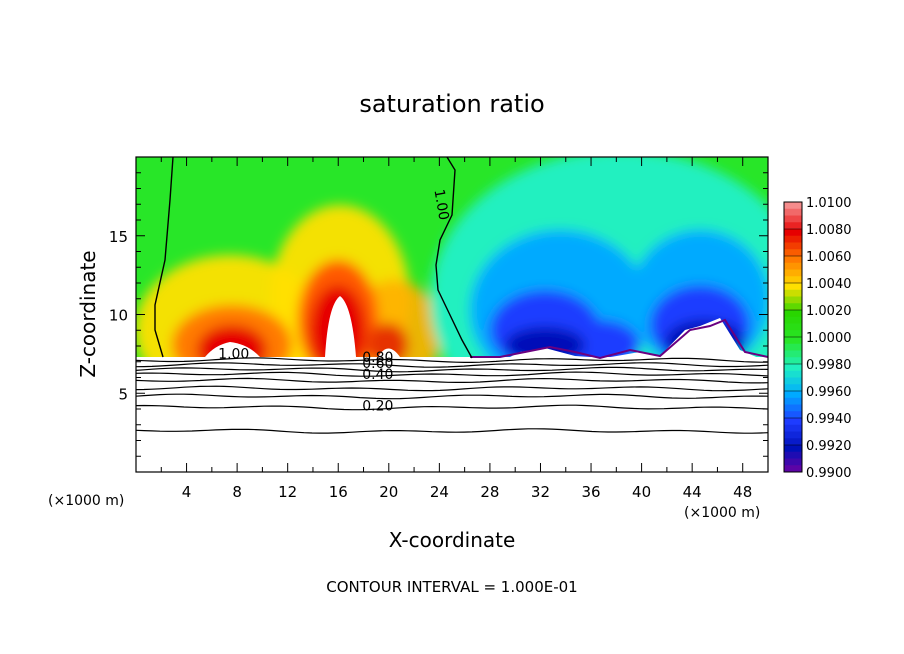 The image size is (904, 654). Describe the element at coordinates (377, 375) in the screenshot. I see `contour-label: 0.40` at that location.